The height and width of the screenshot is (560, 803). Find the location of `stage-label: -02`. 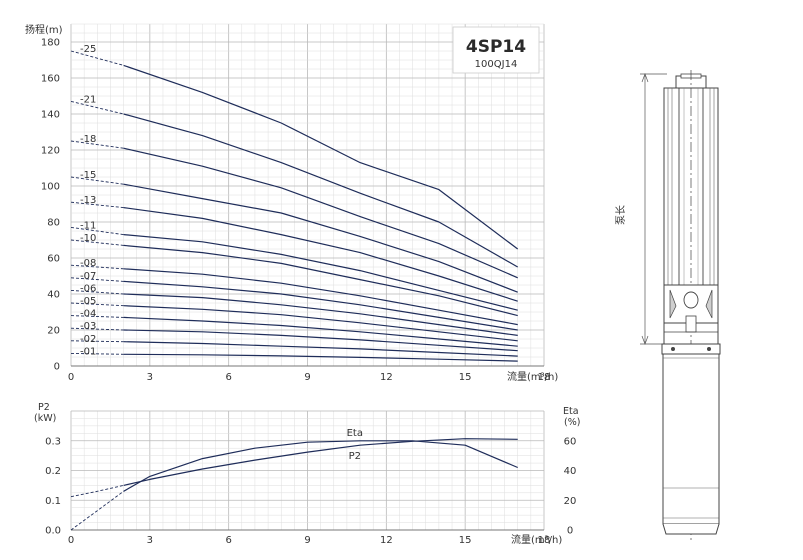

stage-label: -02 is located at coordinates (88, 339).